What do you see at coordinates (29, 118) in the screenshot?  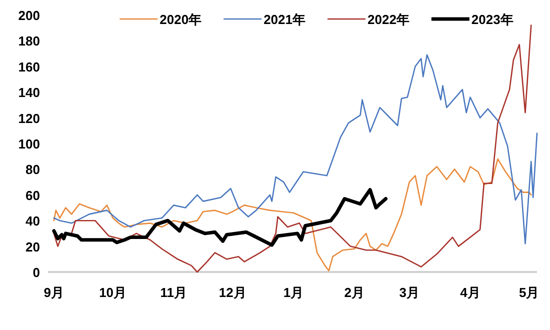 I see `y-tick-label: 120` at bounding box center [29, 118].